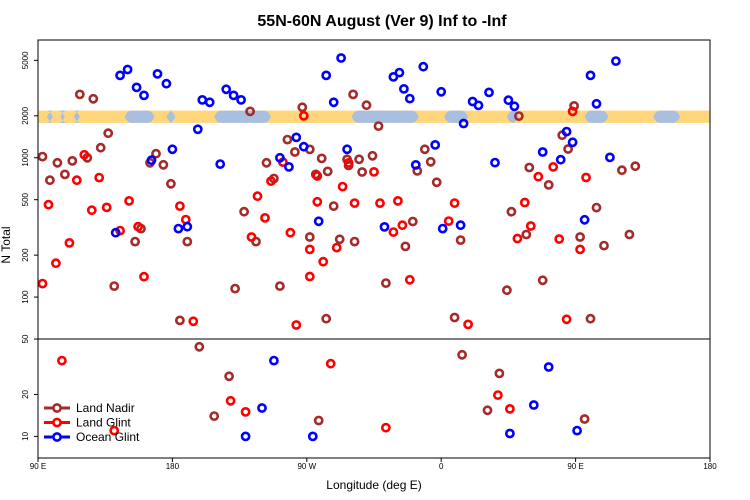 The width and height of the screenshot is (750, 500). What do you see at coordinates (382, 21) in the screenshot?
I see `chart-title: 55N-60N August (Ver 9) Inf to -Inf` at bounding box center [382, 21].